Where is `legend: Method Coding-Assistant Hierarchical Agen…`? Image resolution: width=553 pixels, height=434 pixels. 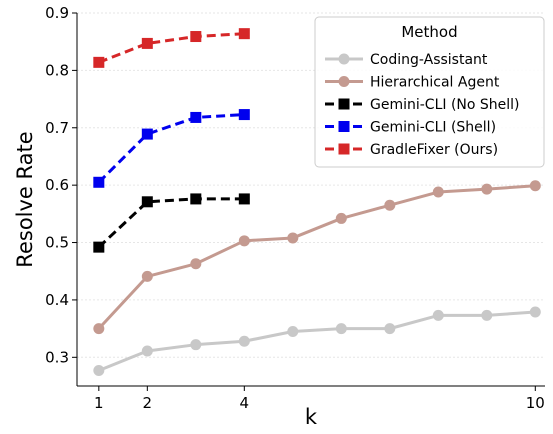 legend: Method Coding-Assistant Hierarchical Agen… is located at coordinates (429, 92).